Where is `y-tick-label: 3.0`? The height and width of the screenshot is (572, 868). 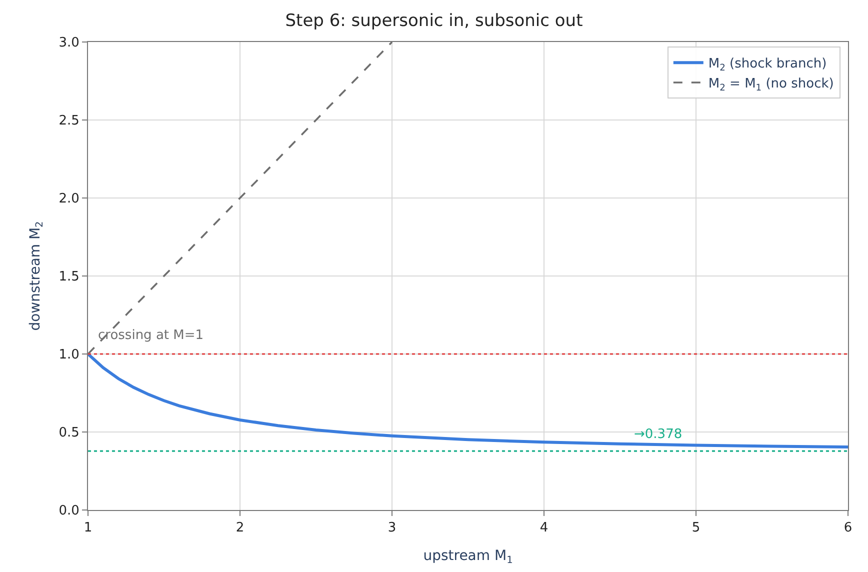 y-tick-label: 3.0 is located at coordinates (69, 43).